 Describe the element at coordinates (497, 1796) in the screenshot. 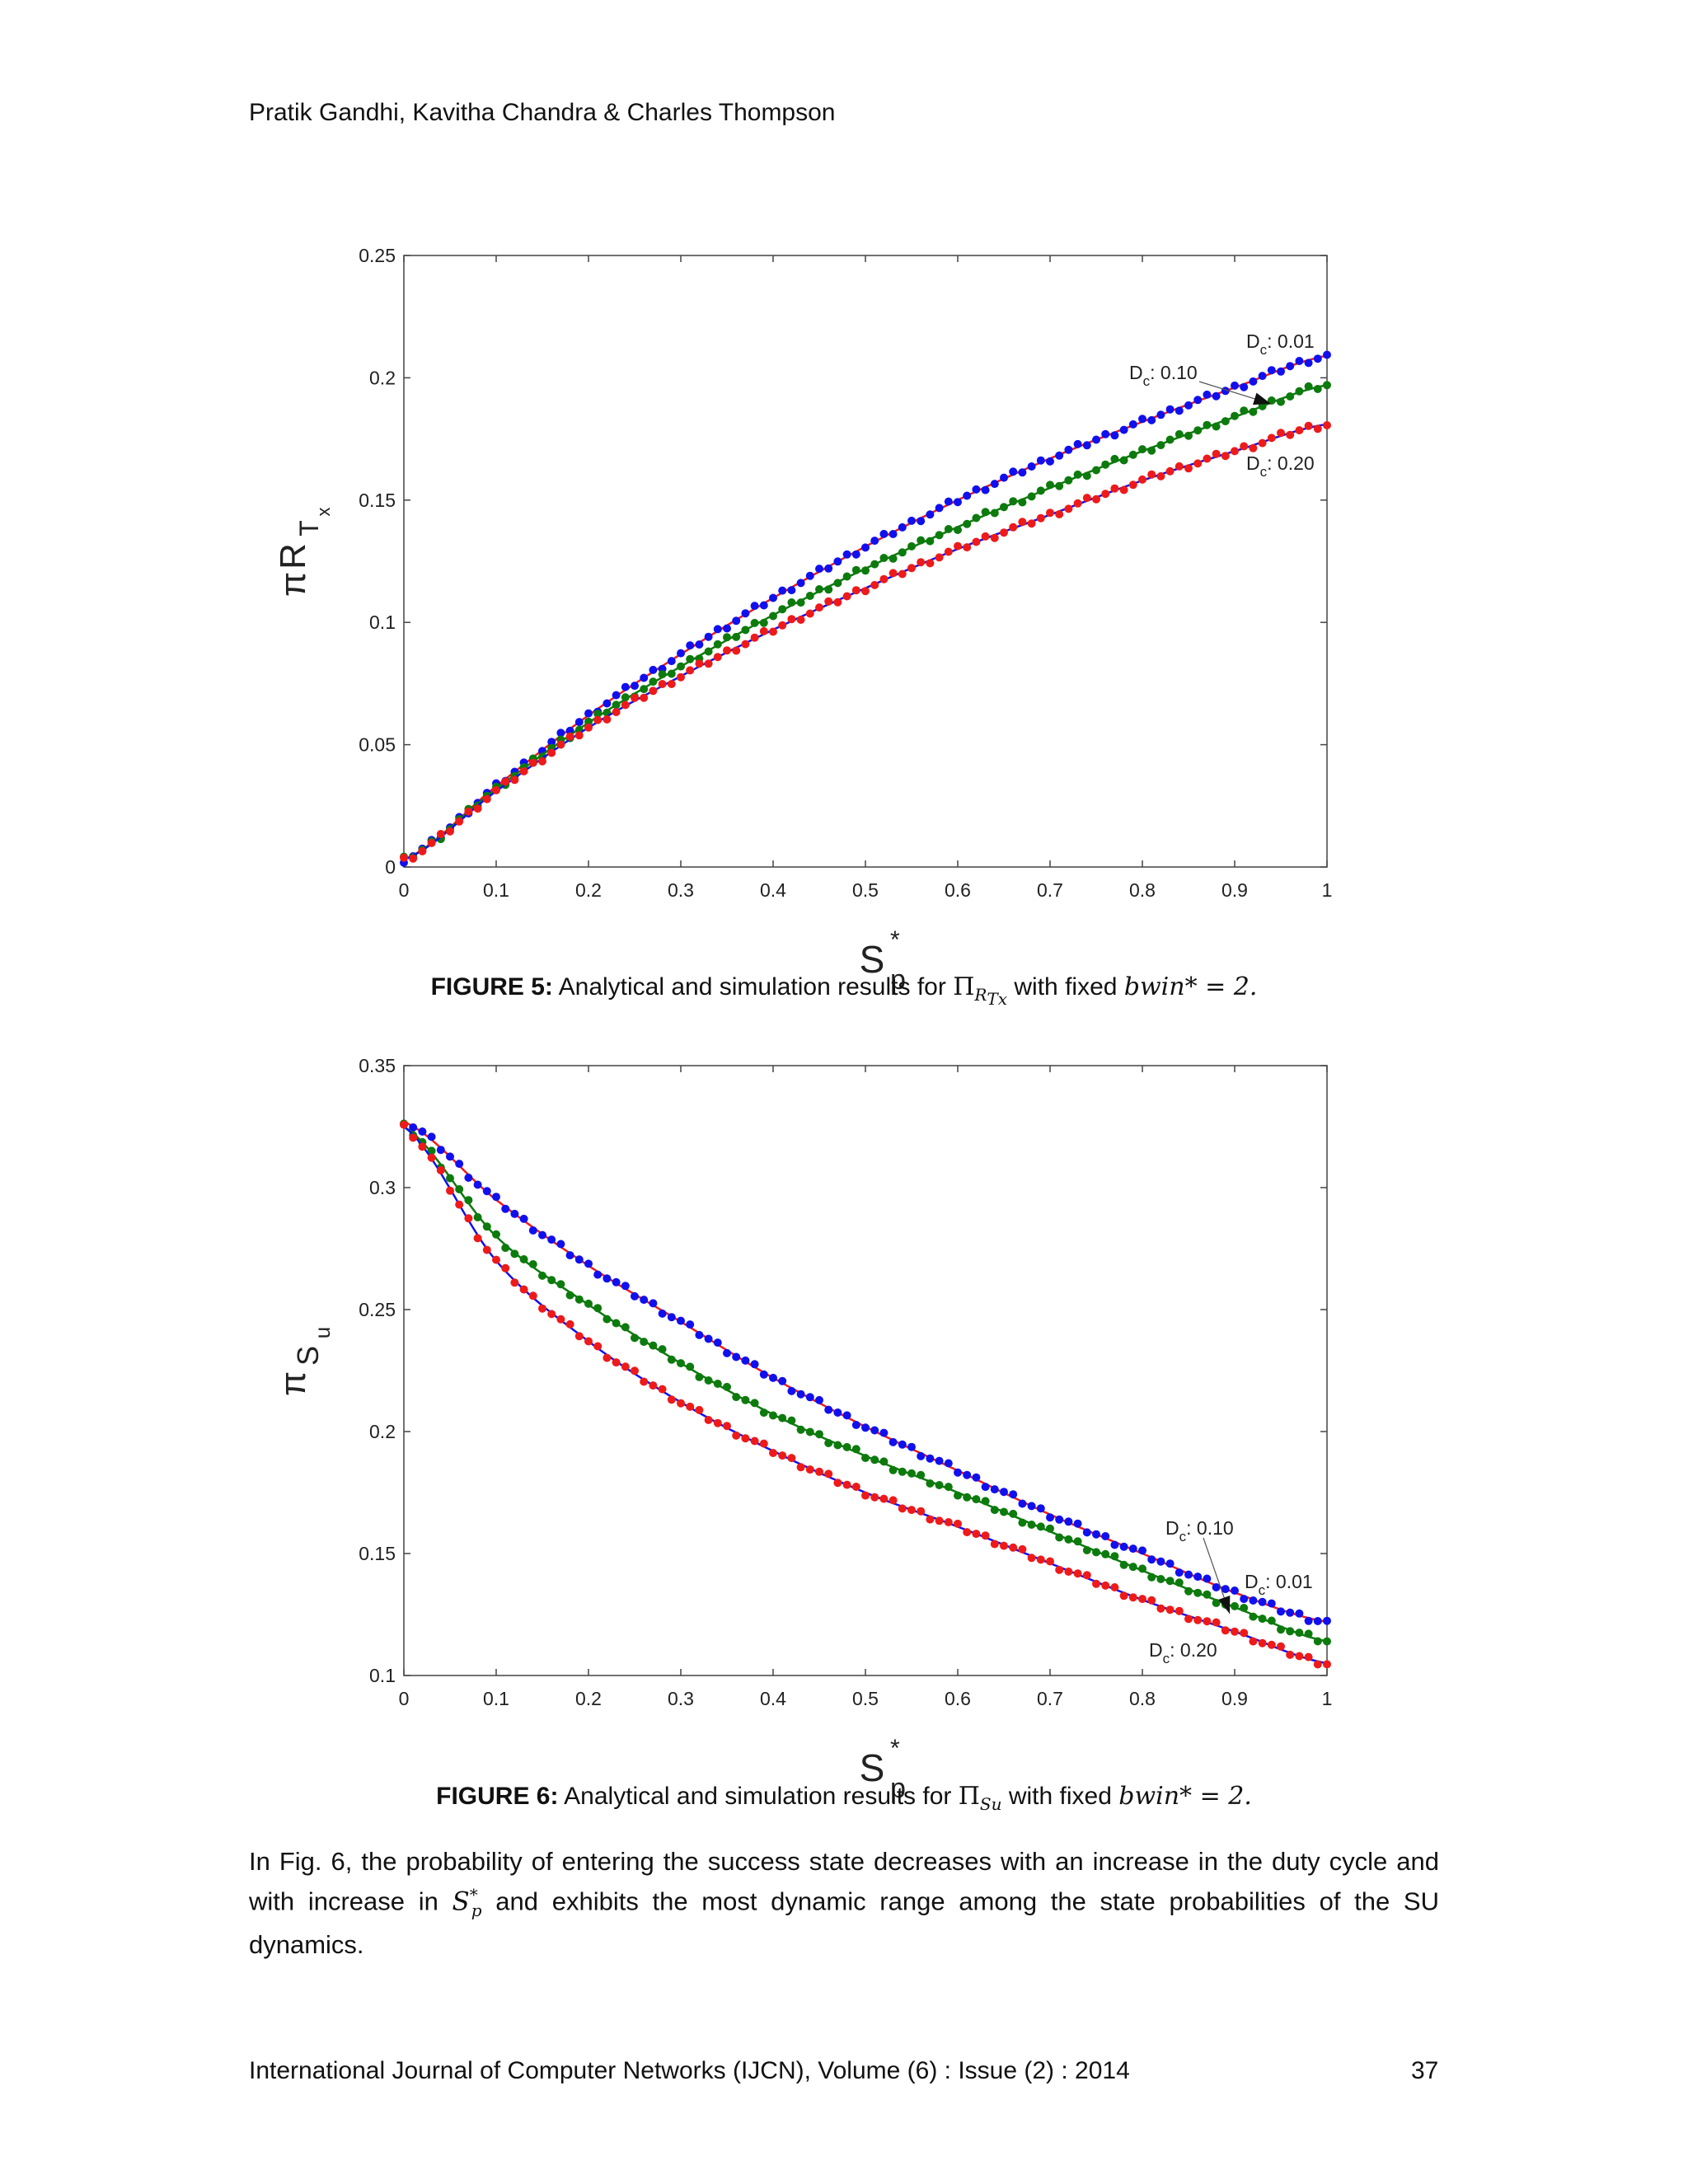

I see `figure-6-label: FIGURE 6:` at that location.